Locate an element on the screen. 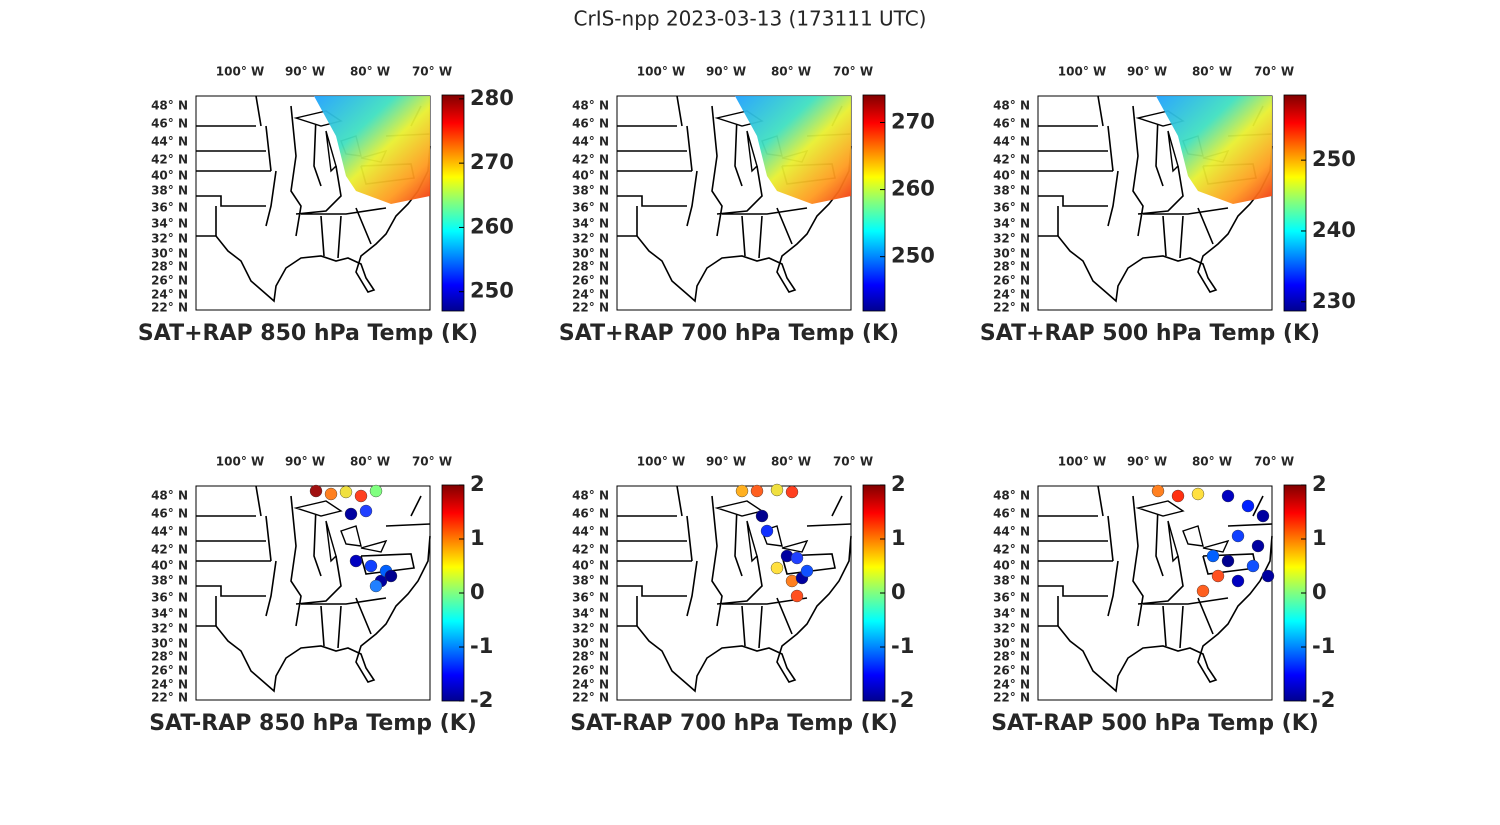 This screenshot has width=1500, height=825. panel-label: SAT-RAP 700 hPa Temp (K) is located at coordinates (734, 723).